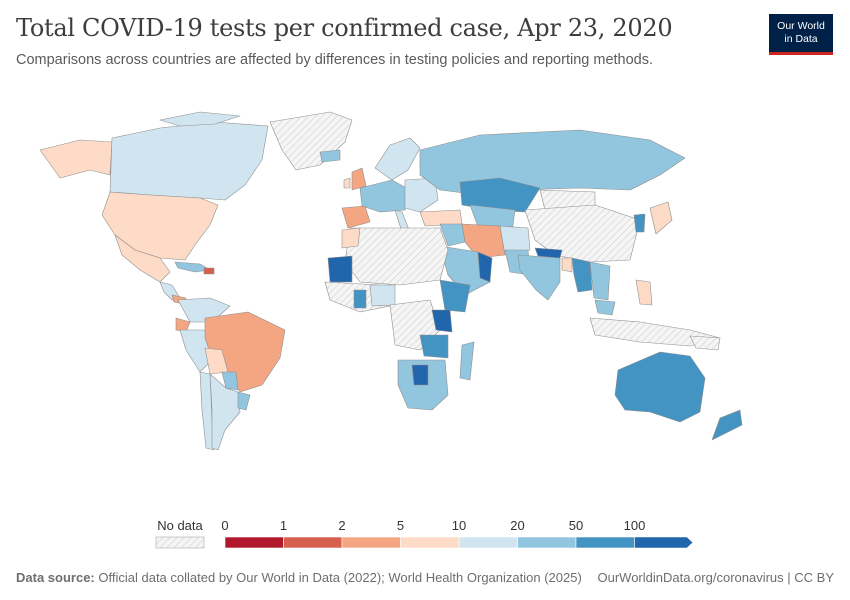 This screenshot has height=600, width=850. Describe the element at coordinates (455, 296) in the screenshot. I see `region-ethiopia` at that location.